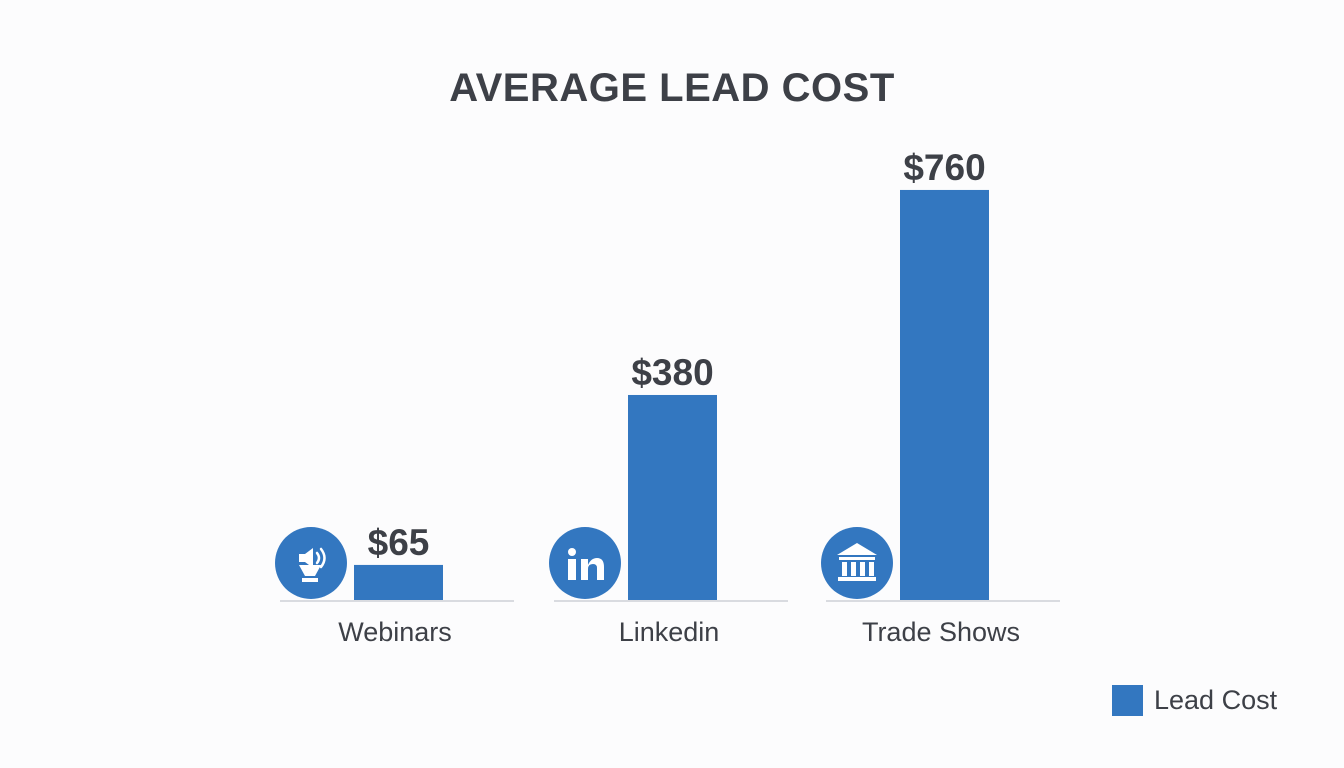 This screenshot has width=1344, height=768. What do you see at coordinates (311, 563) in the screenshot?
I see `webinar-speaker-icon` at bounding box center [311, 563].